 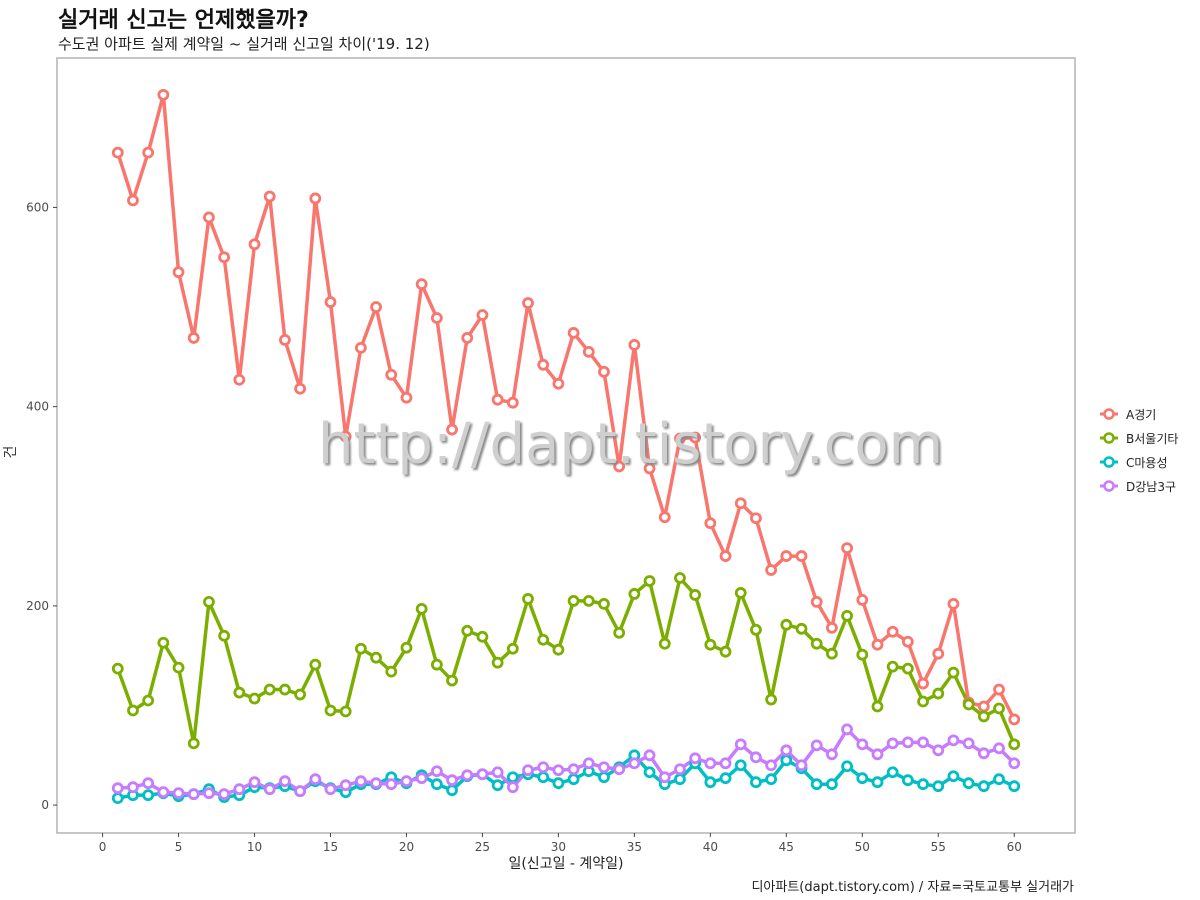 What do you see at coordinates (254, 847) in the screenshot?
I see `x-tick-label: 10` at bounding box center [254, 847].